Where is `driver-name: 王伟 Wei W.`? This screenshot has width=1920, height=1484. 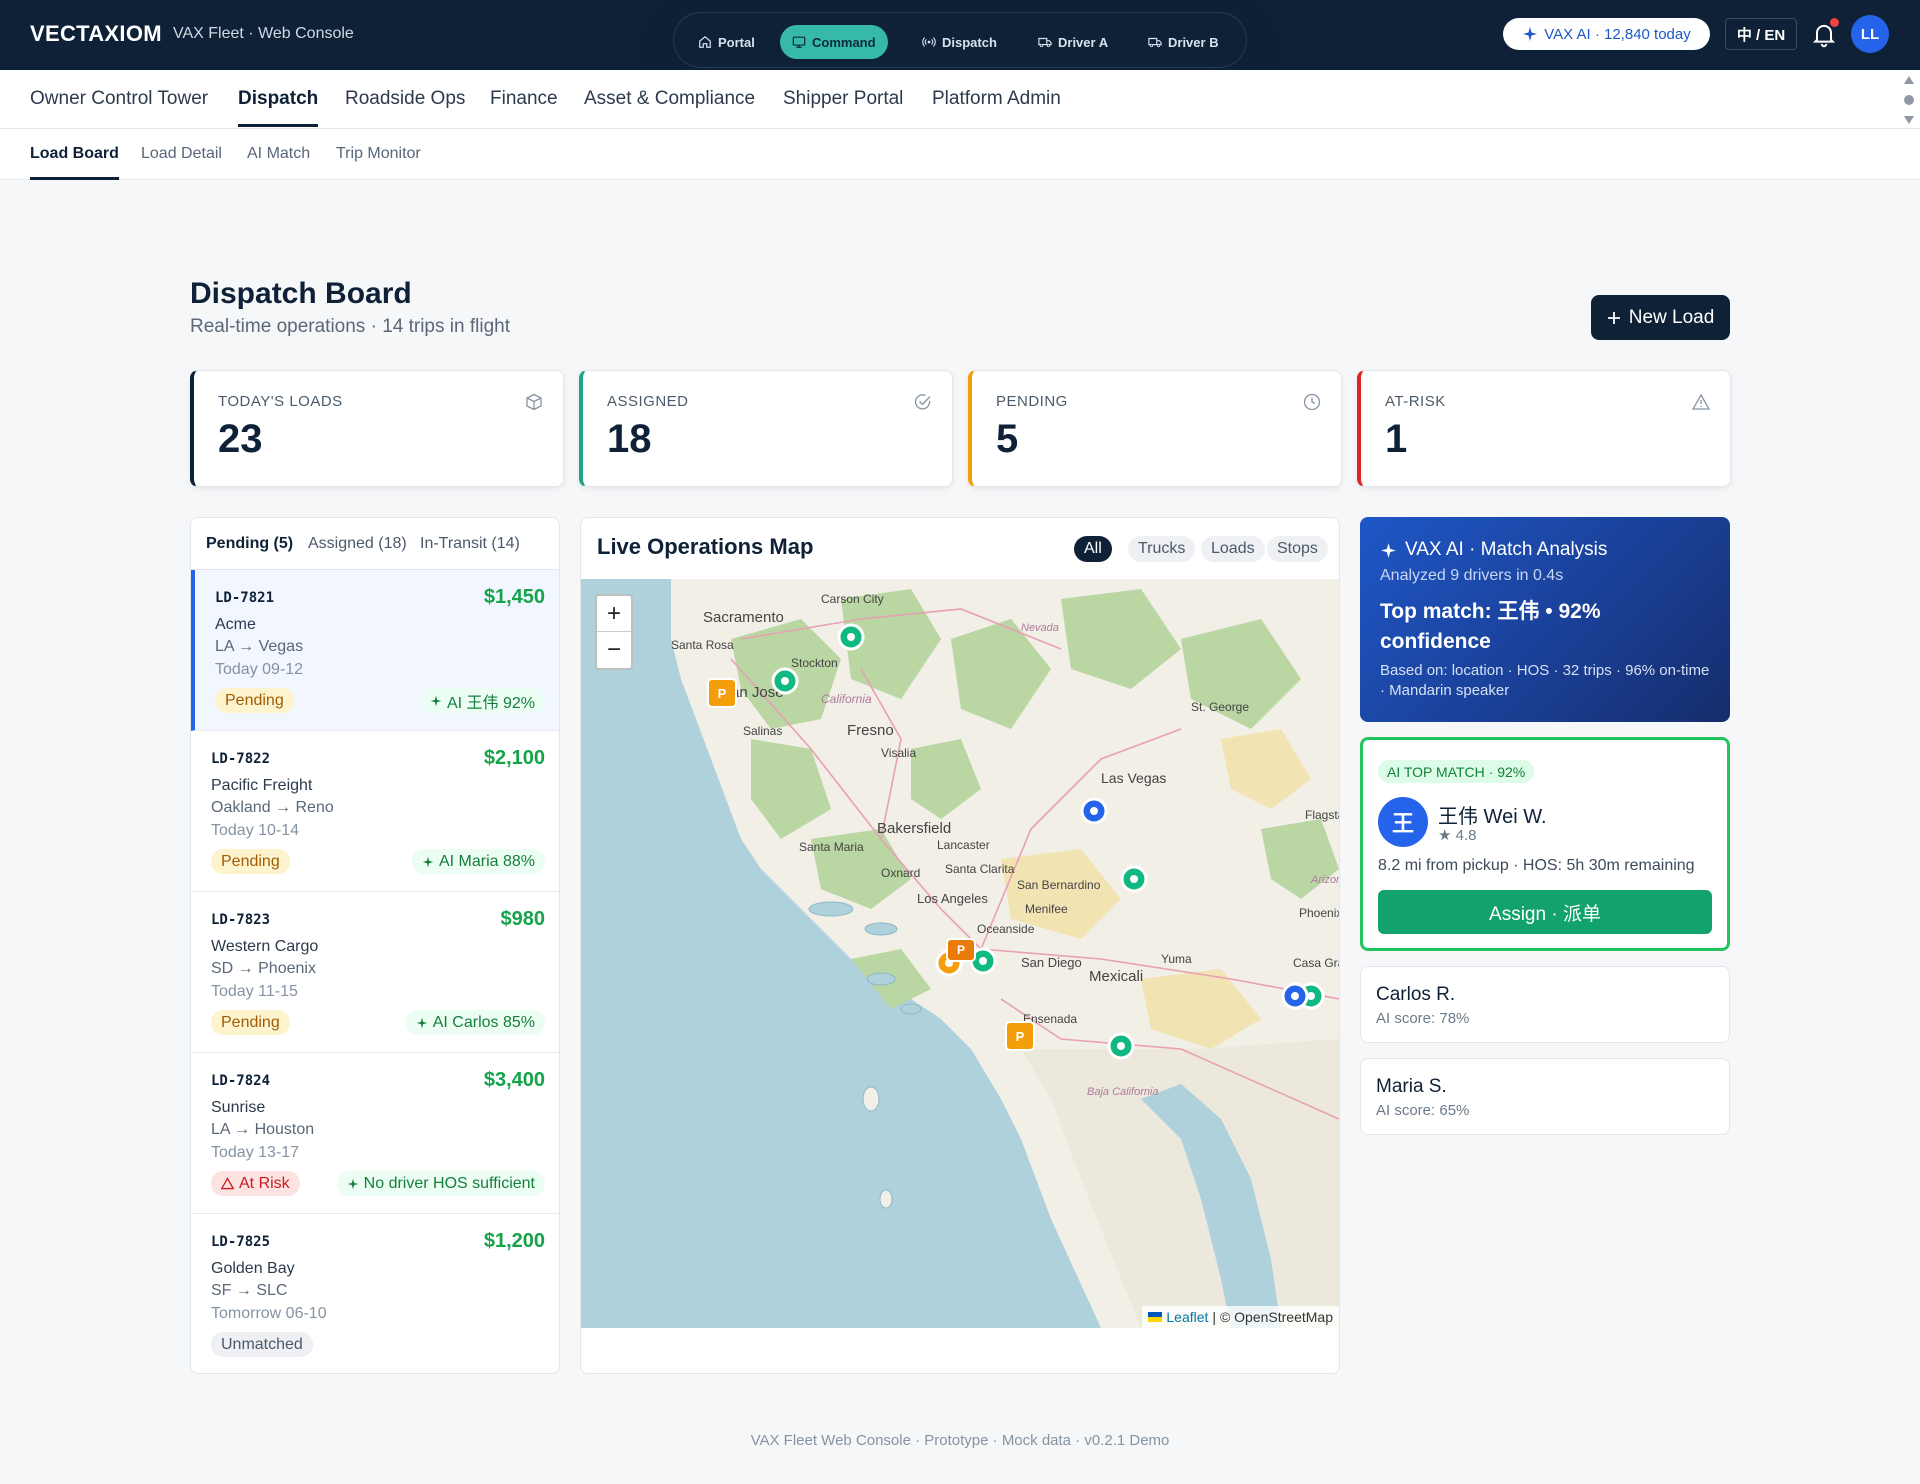
driver-name: 王伟 Wei W. is located at coordinates (1492, 817).